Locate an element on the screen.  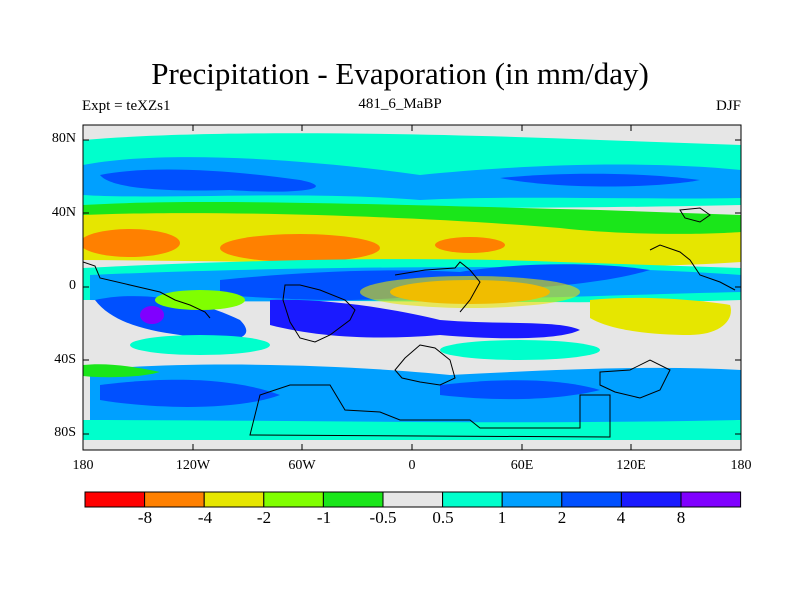
colorbar is located at coordinates (413, 499).